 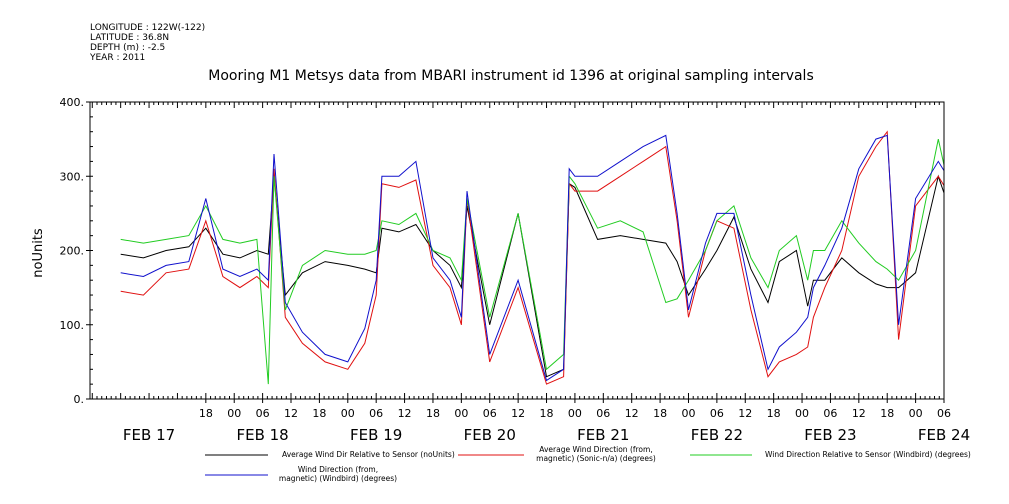 I want to click on legend-label-2: Average Wind Direction (from,, so click(x=595, y=449).